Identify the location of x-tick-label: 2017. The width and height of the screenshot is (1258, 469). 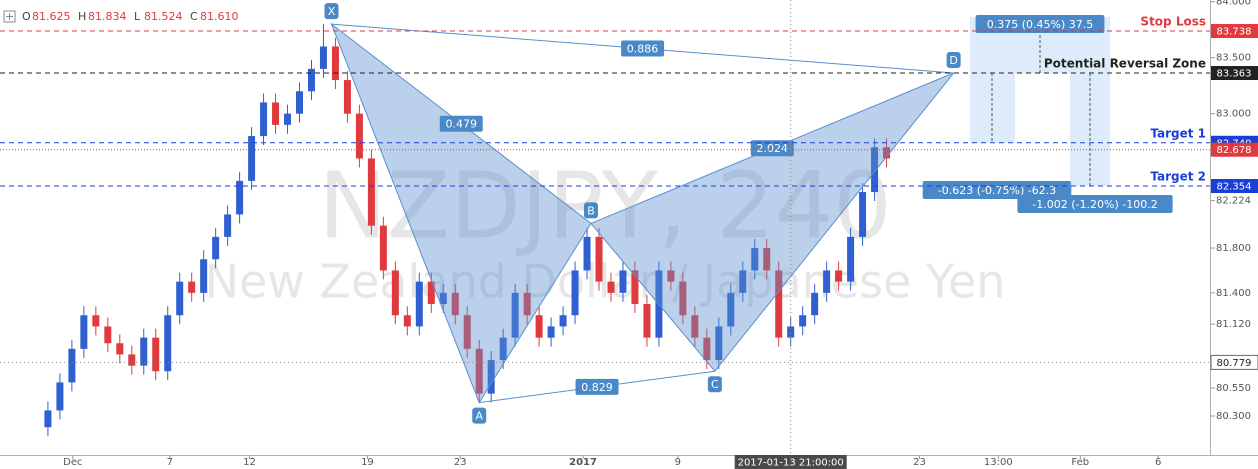
(583, 462).